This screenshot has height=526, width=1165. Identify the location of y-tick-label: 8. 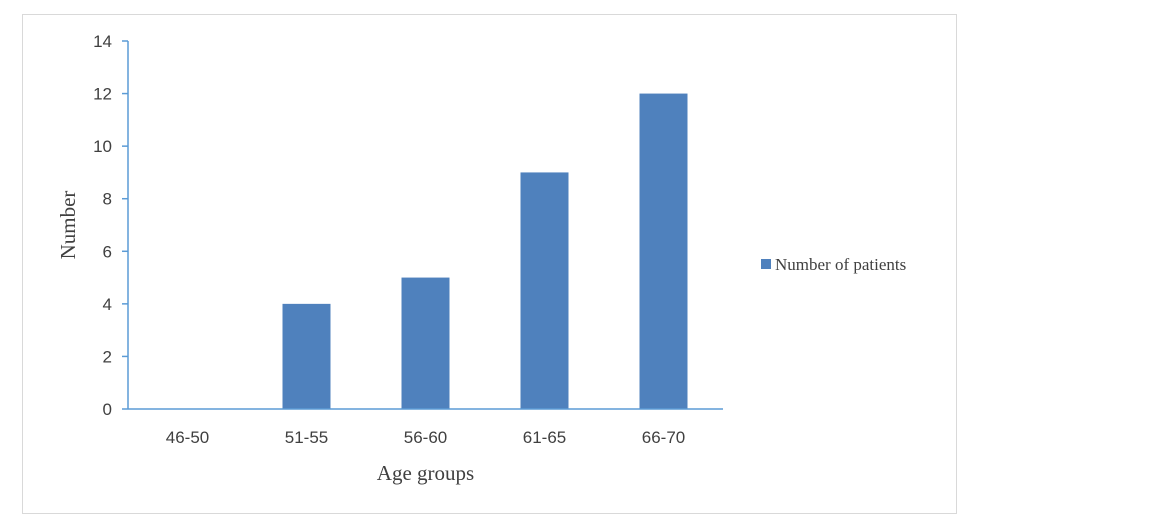
(107, 199).